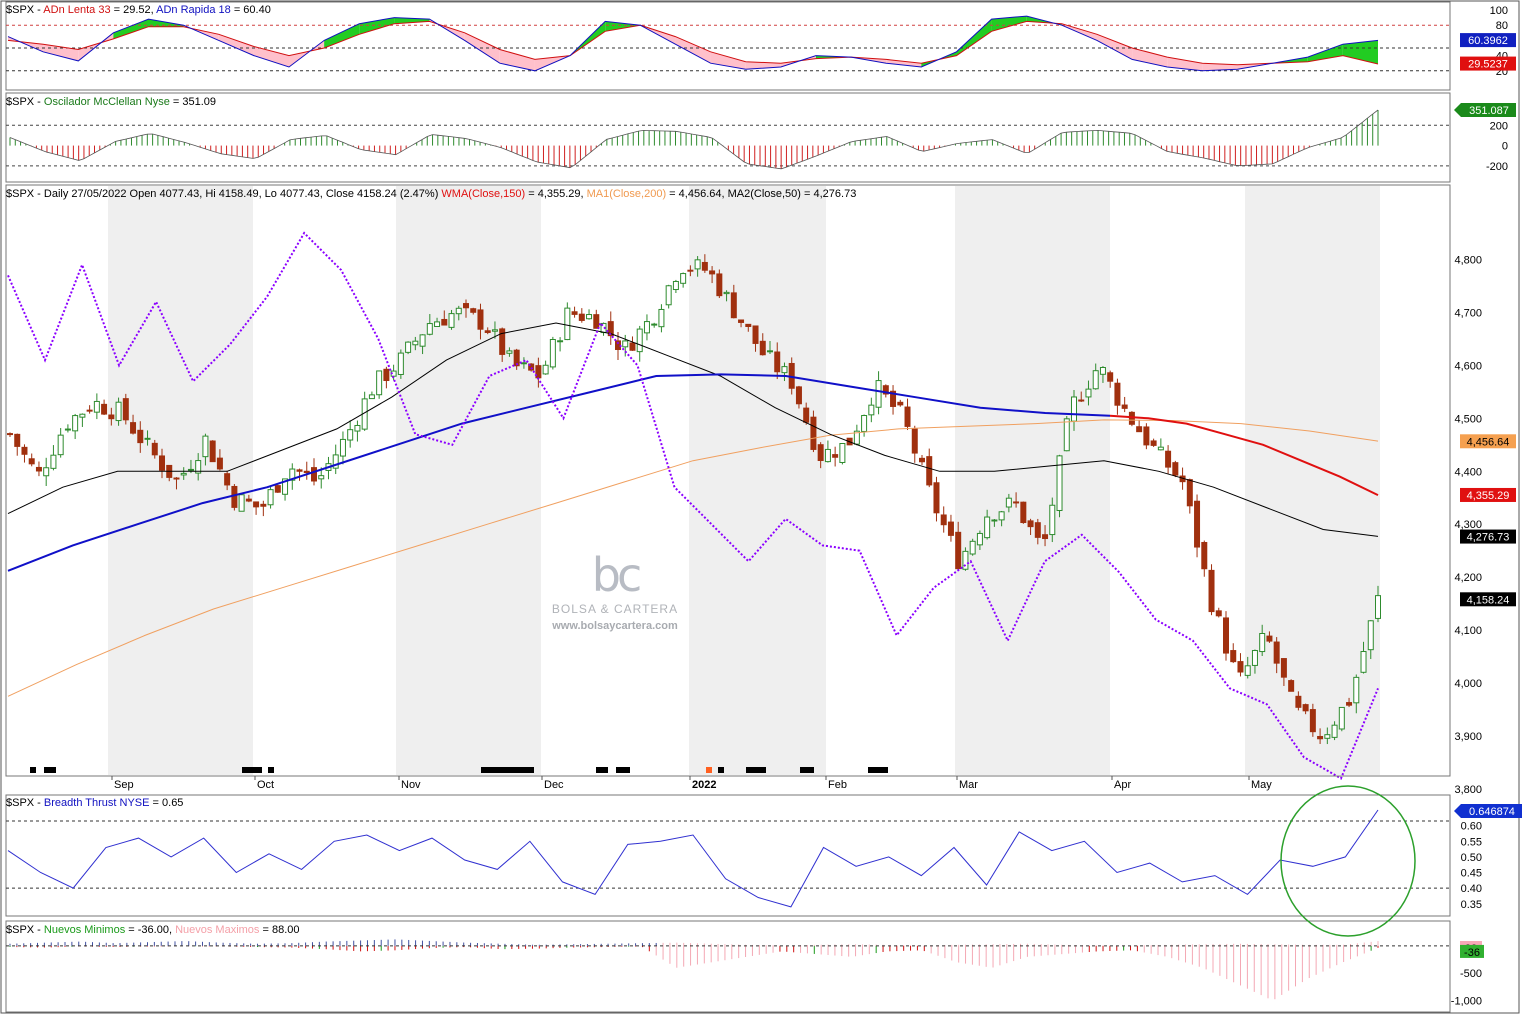 This screenshot has height=1027, width=1524. Describe the element at coordinates (1489, 111) in the screenshot. I see `mcclellan-badge: 351.087` at that location.